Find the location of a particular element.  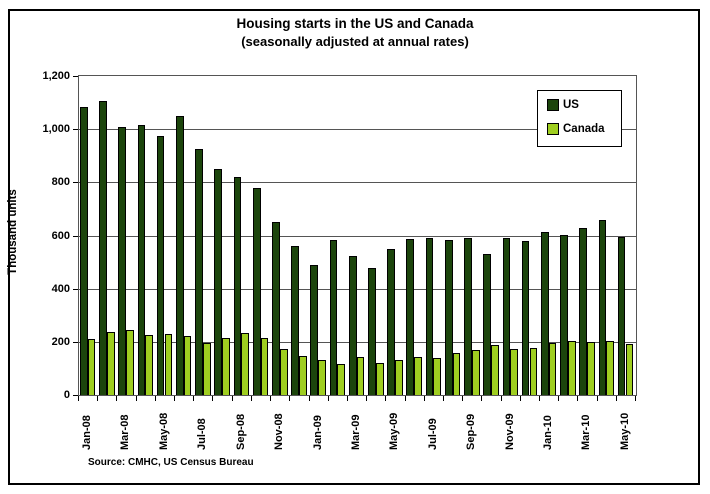

legend-item-us: US is located at coordinates (563, 105).